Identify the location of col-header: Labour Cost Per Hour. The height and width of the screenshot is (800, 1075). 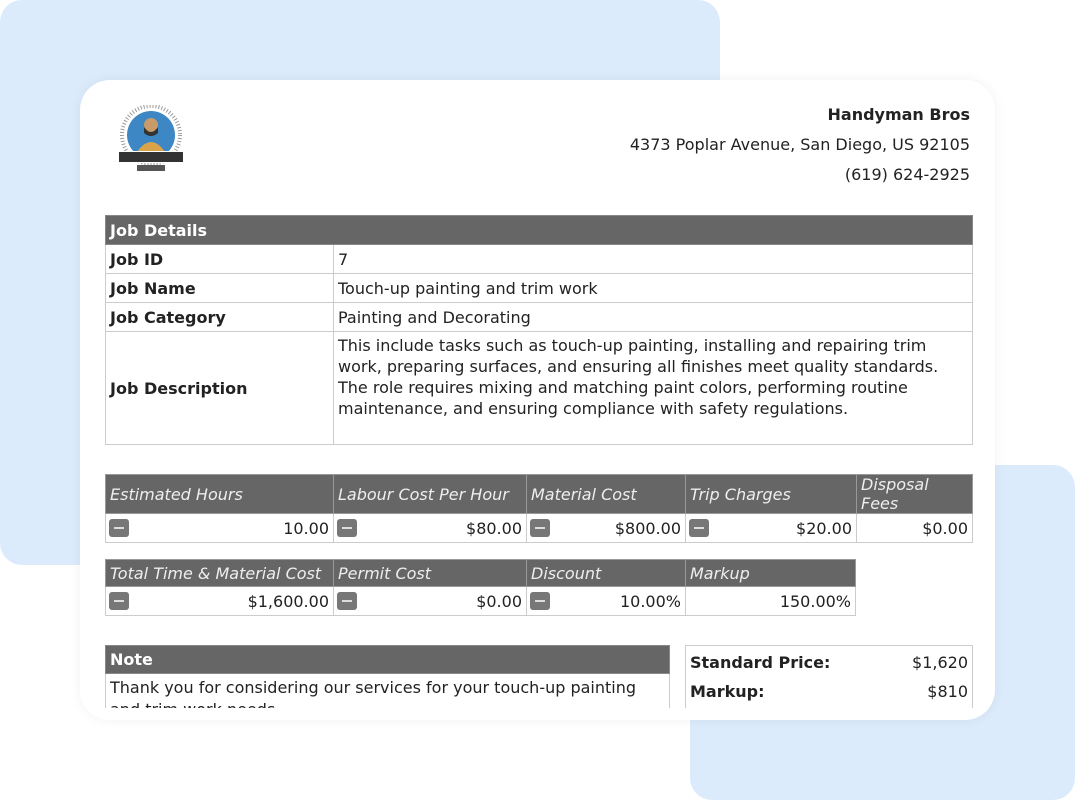
(430, 494).